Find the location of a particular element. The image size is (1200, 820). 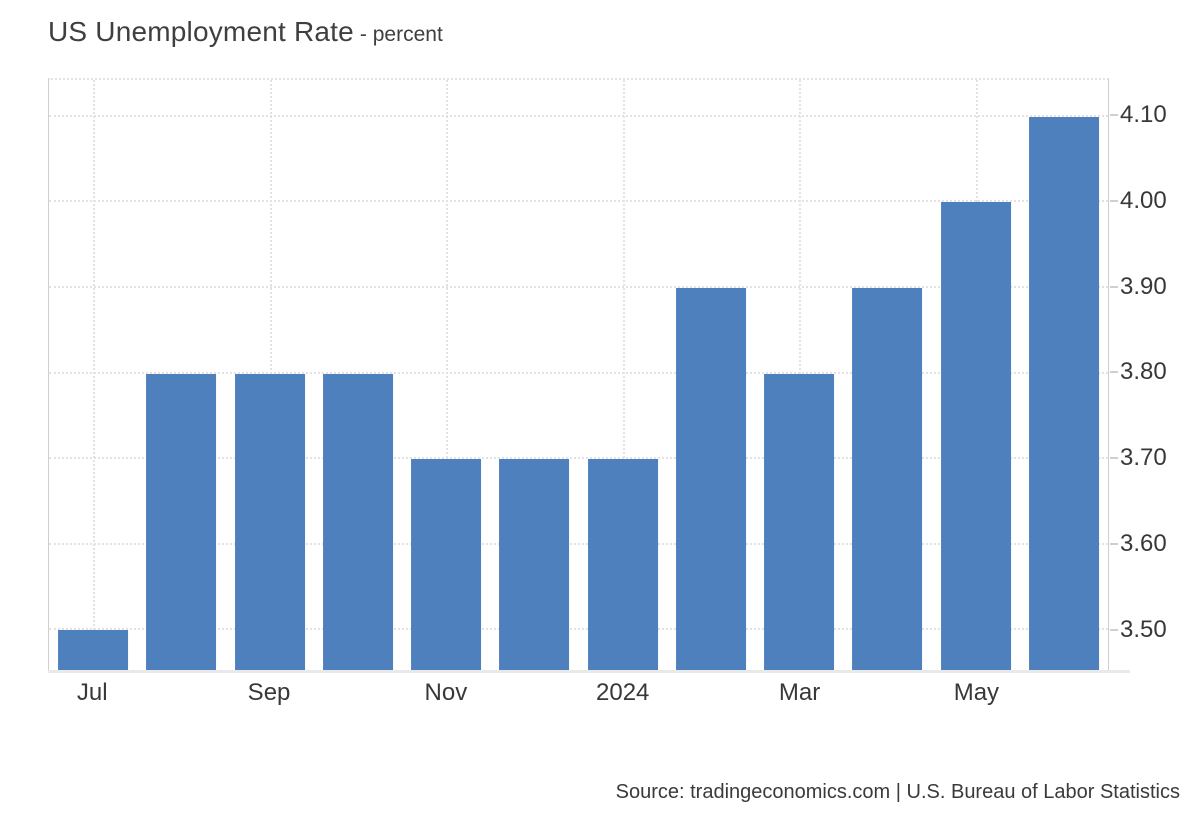

y-tick-label-3.90: 3.90 is located at coordinates (1143, 286).